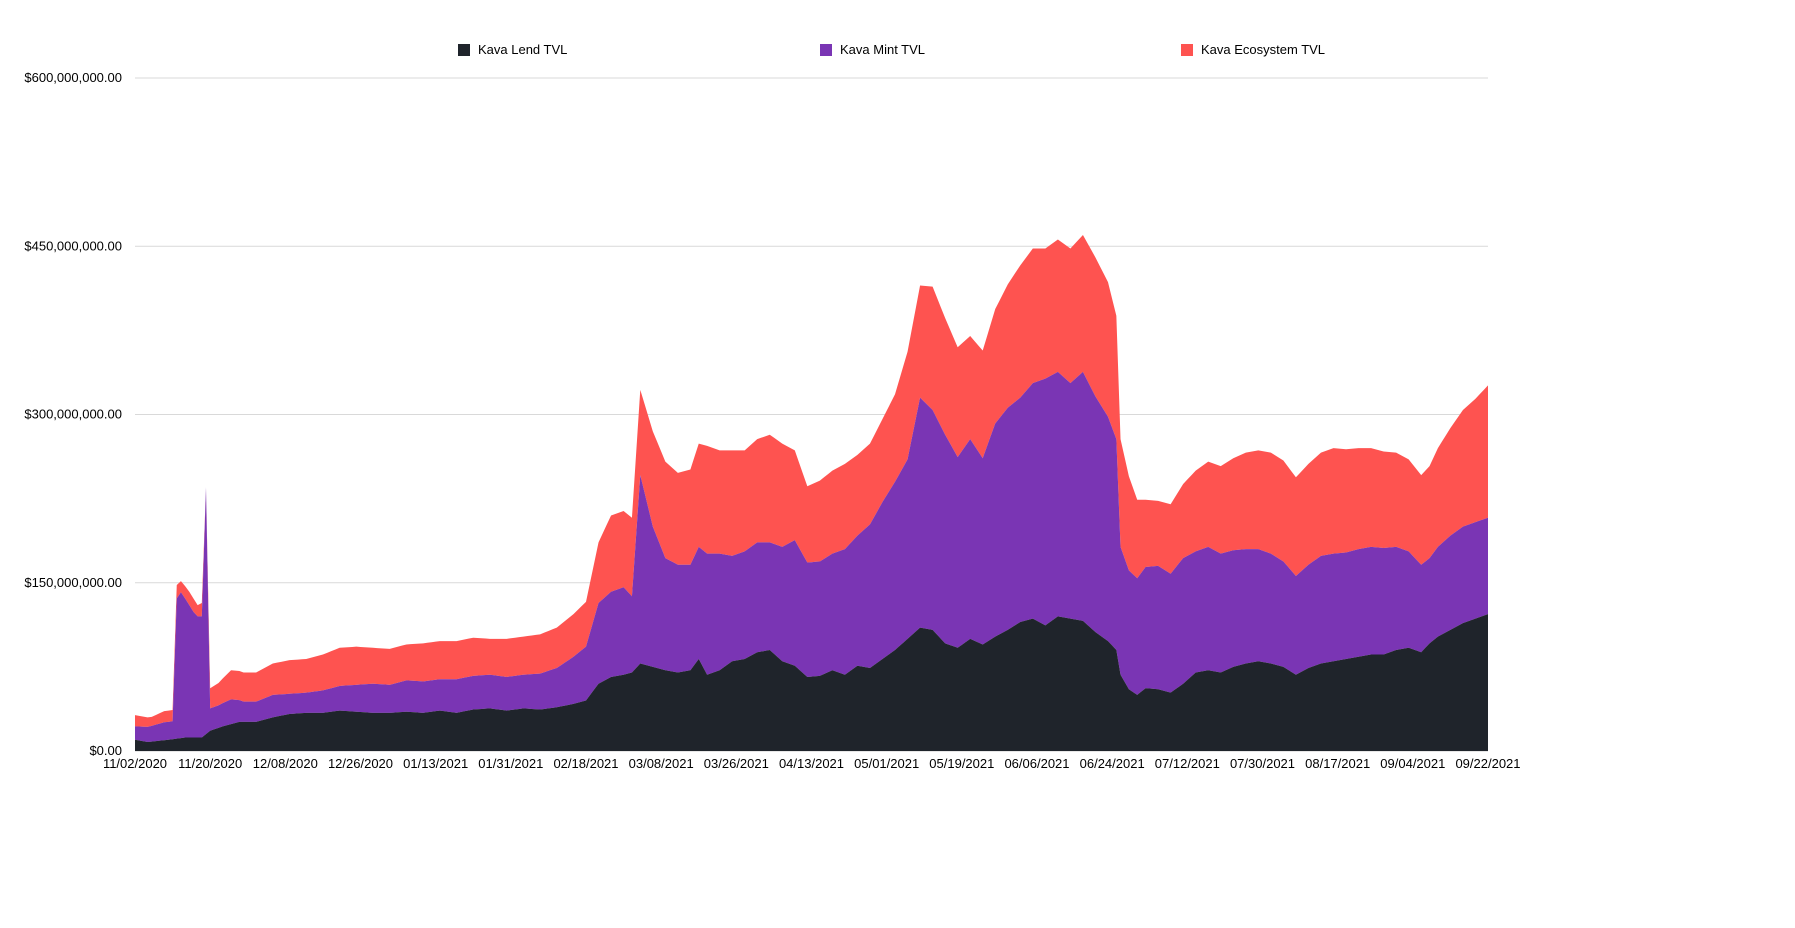 The height and width of the screenshot is (928, 1795). I want to click on x-tick-label: 08/17/2021, so click(1337, 763).